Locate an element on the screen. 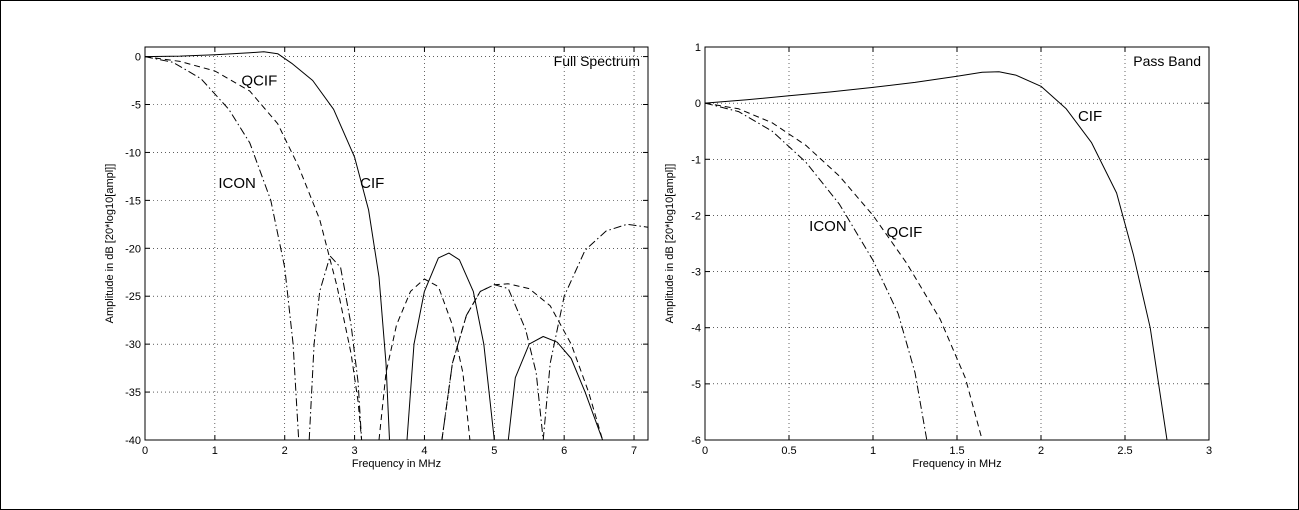 The image size is (1299, 510). y-tick-label: -4 is located at coordinates (696, 329).